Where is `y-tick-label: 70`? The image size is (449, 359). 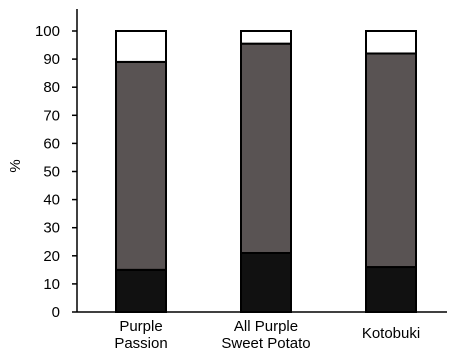 y-tick-label: 70 is located at coordinates (51, 115).